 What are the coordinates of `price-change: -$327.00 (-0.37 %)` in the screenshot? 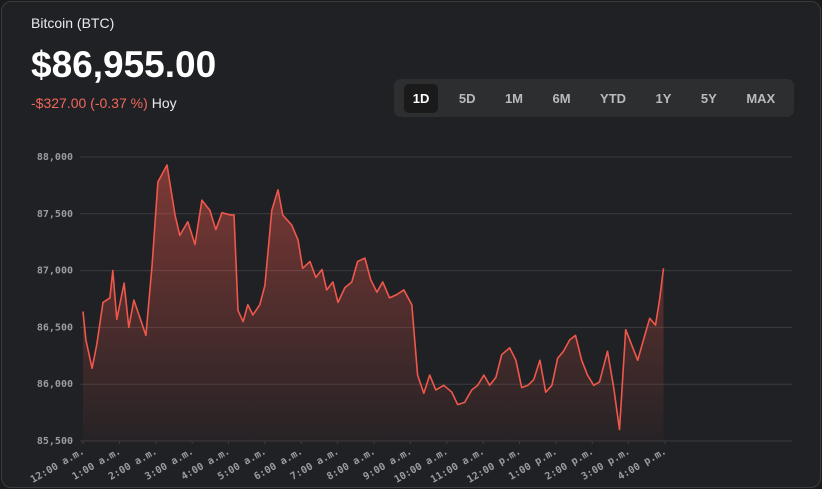 It's located at (89, 103).